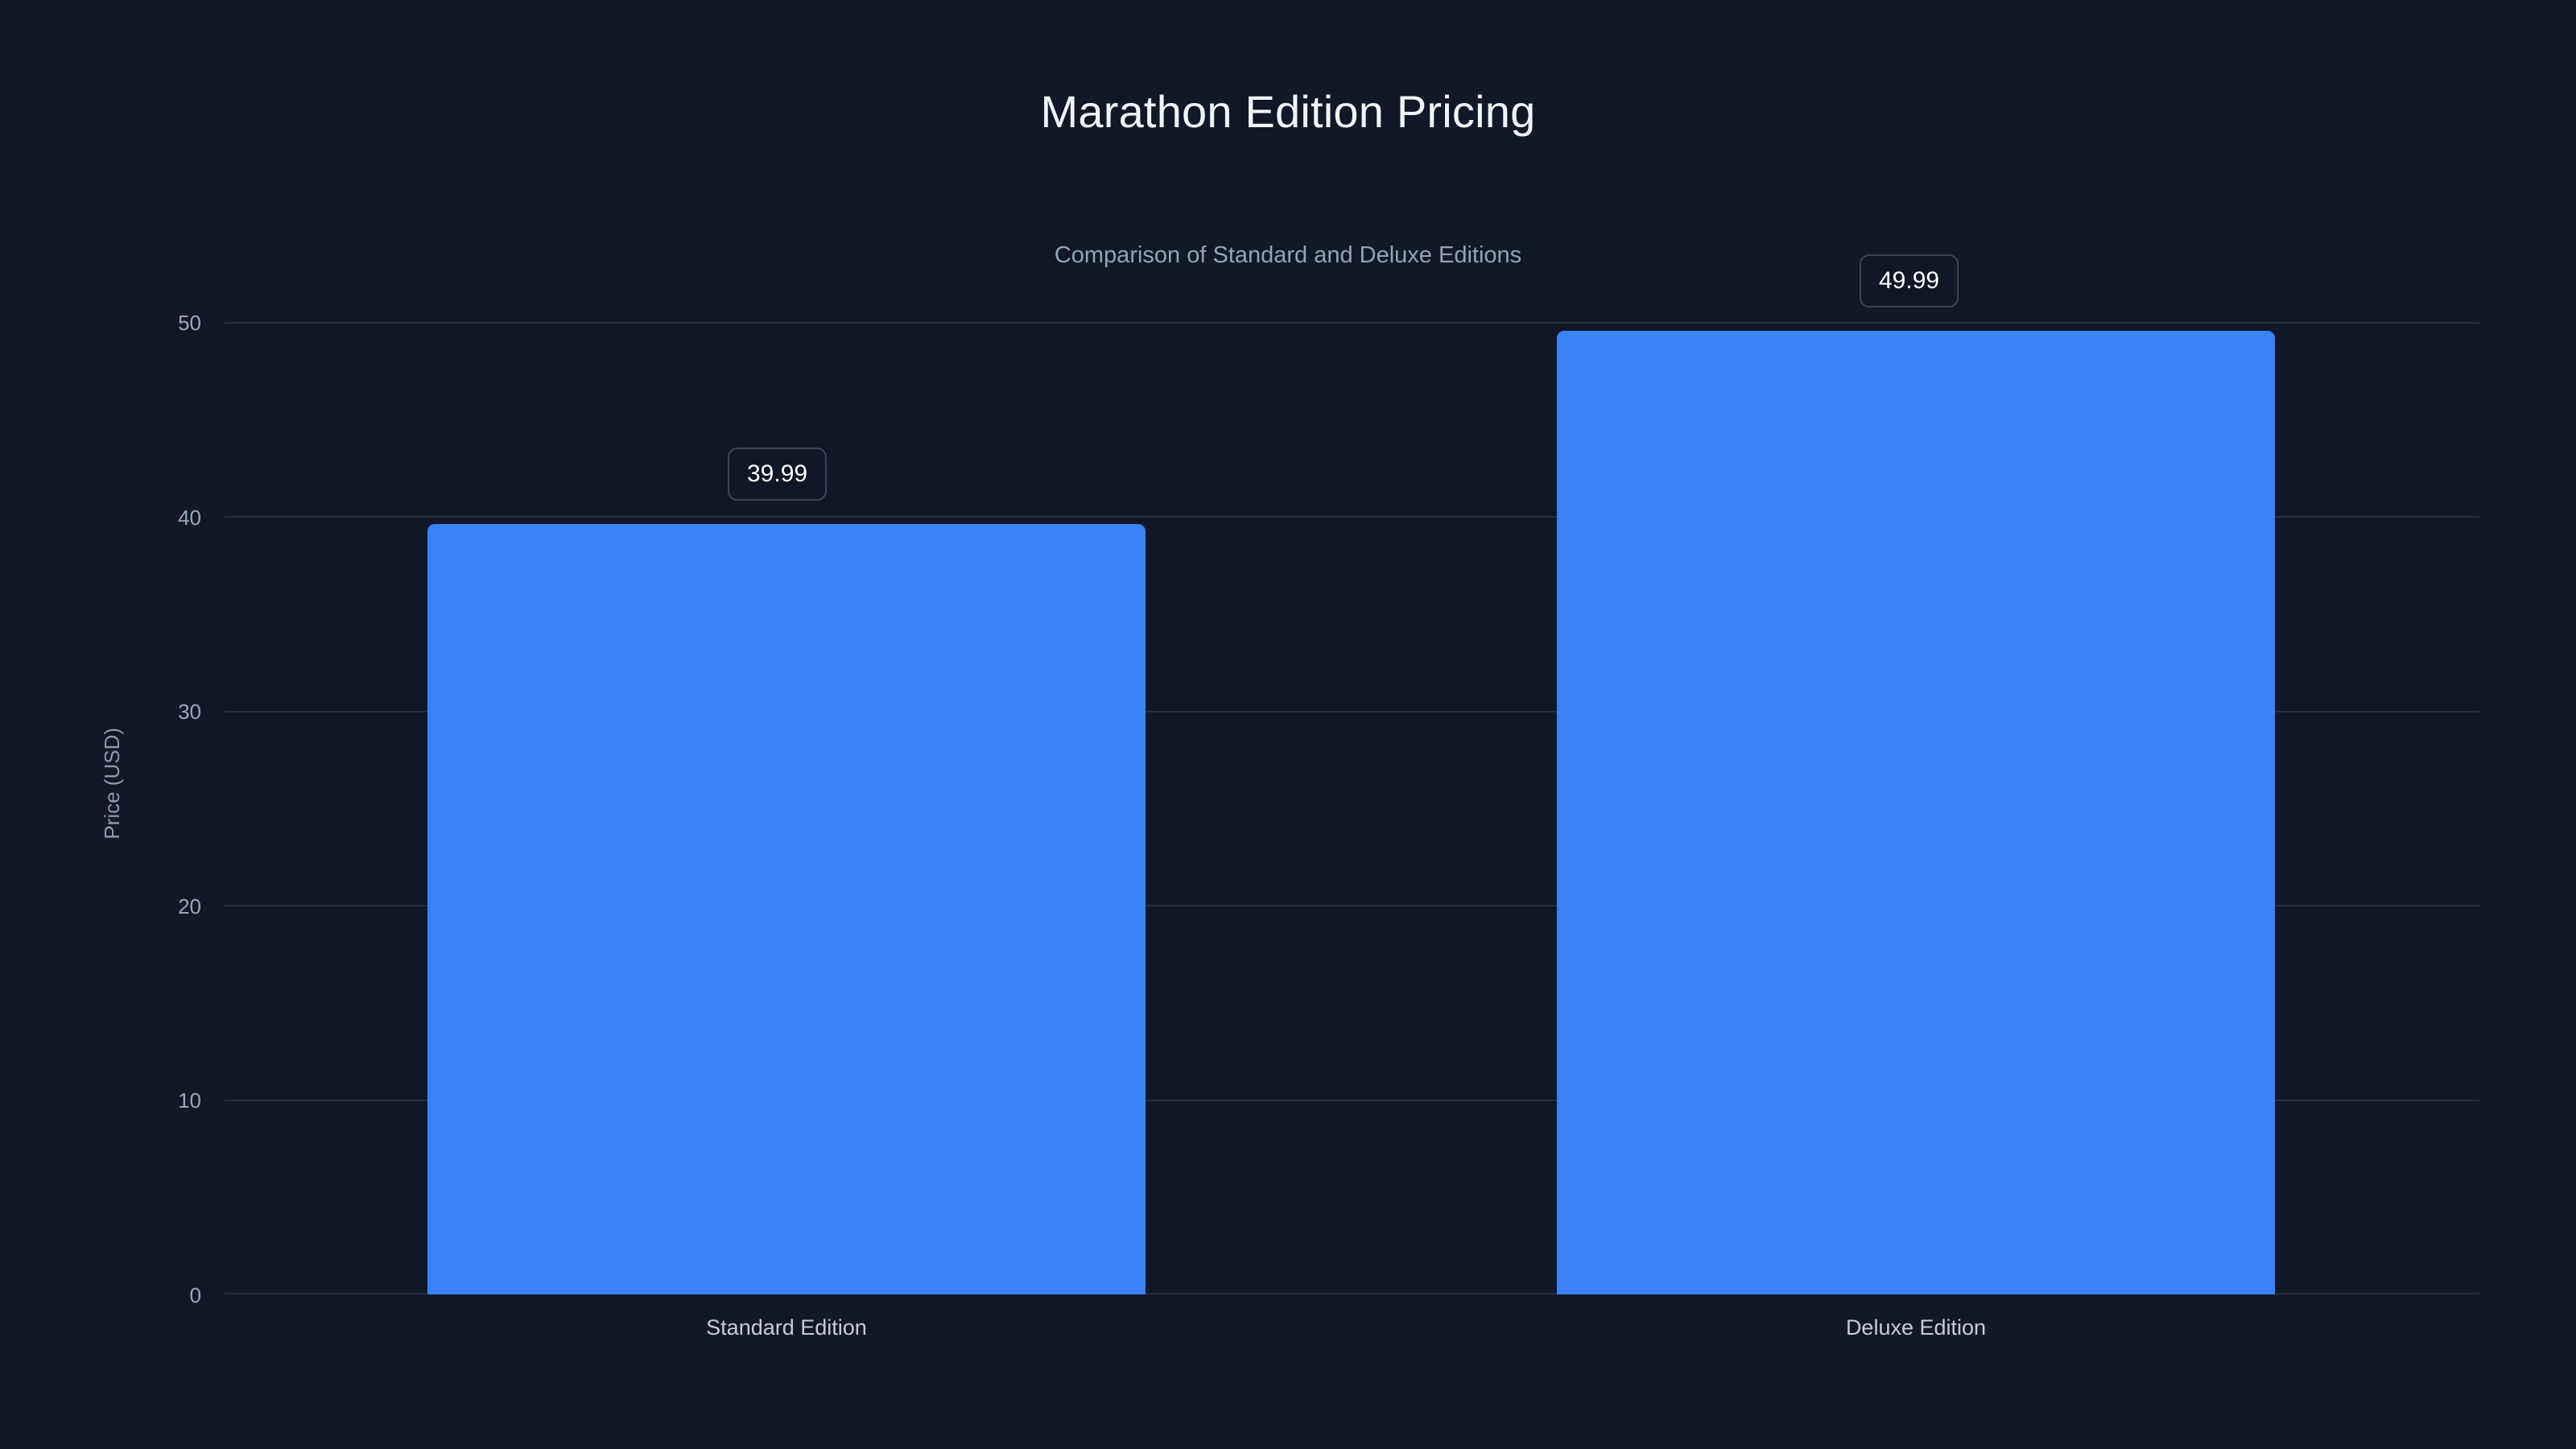 The width and height of the screenshot is (2576, 1449). I want to click on bar-standard-edition, so click(786, 909).